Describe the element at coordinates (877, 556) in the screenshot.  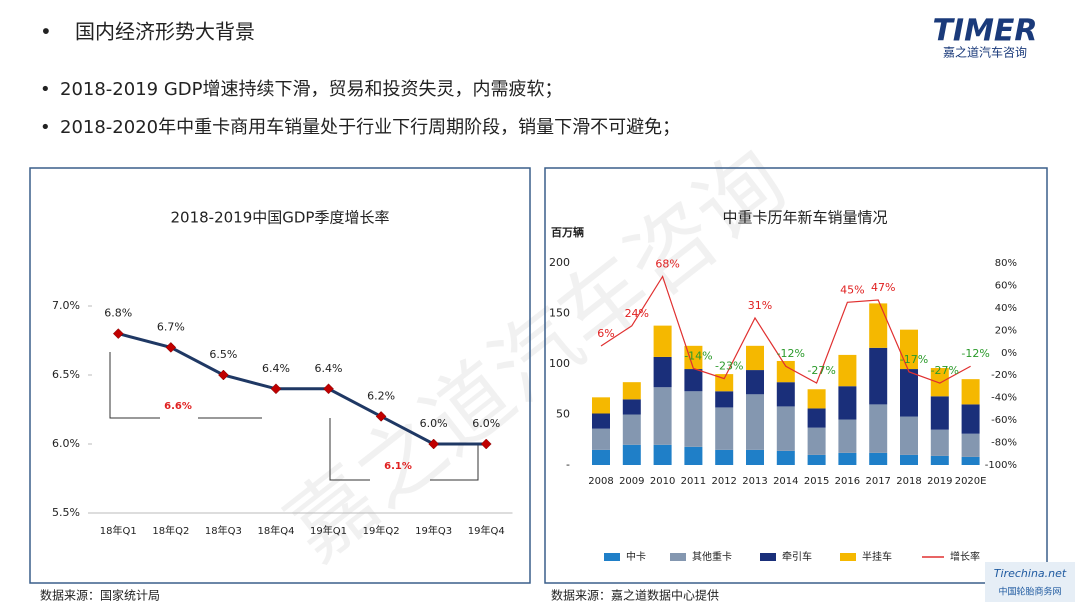
I see `legend-label: 半挂车` at that location.